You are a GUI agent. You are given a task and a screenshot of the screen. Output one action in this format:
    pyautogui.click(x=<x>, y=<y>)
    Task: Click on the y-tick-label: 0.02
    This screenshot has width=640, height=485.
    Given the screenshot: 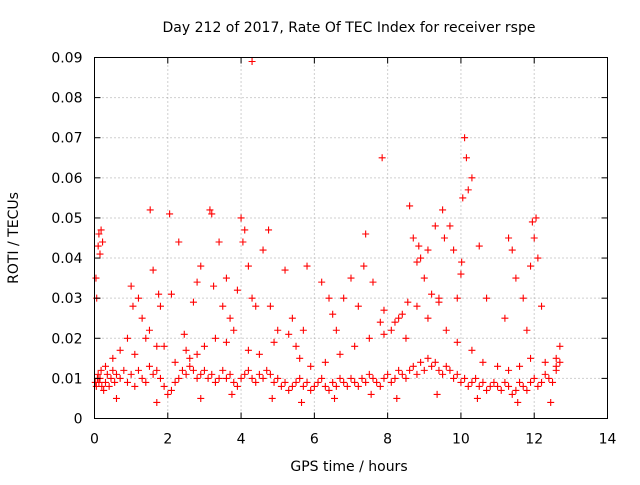 What is the action you would take?
    pyautogui.click(x=66, y=339)
    